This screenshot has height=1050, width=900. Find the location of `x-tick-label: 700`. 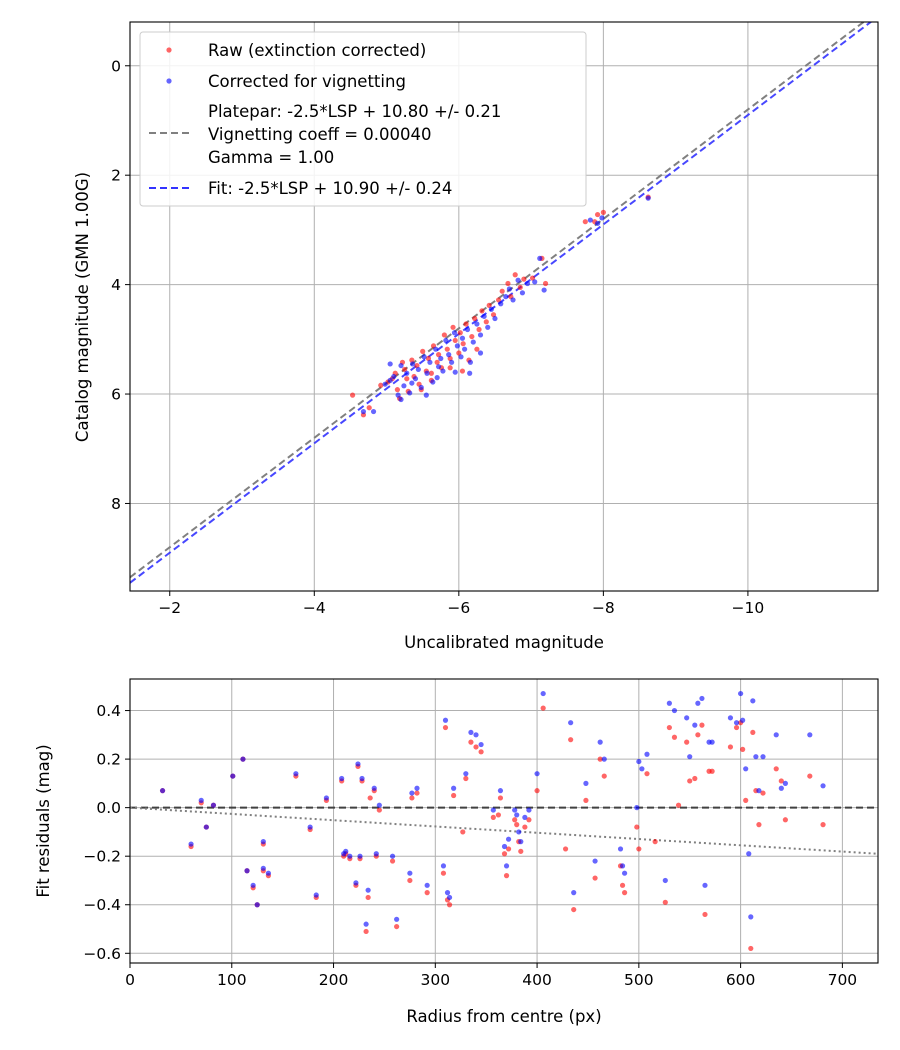

x-tick-label: 700 is located at coordinates (843, 980).